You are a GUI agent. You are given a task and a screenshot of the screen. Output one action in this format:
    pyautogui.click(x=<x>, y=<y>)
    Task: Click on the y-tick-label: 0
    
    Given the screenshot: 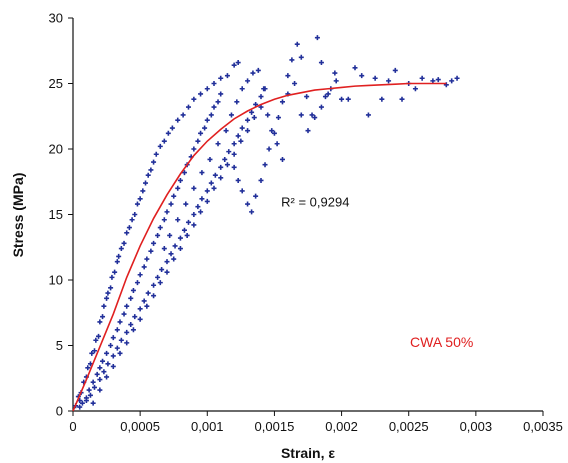 What is the action you would take?
    pyautogui.click(x=59, y=411)
    